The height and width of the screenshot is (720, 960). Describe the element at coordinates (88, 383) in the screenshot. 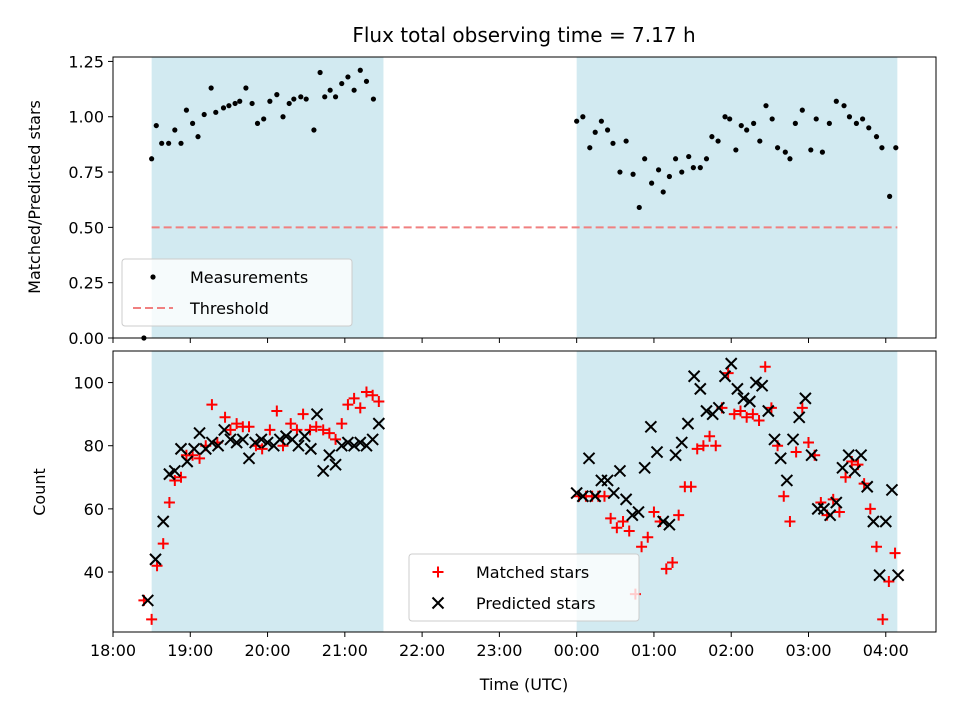

I see `bottom-y-tick-label: 100` at that location.